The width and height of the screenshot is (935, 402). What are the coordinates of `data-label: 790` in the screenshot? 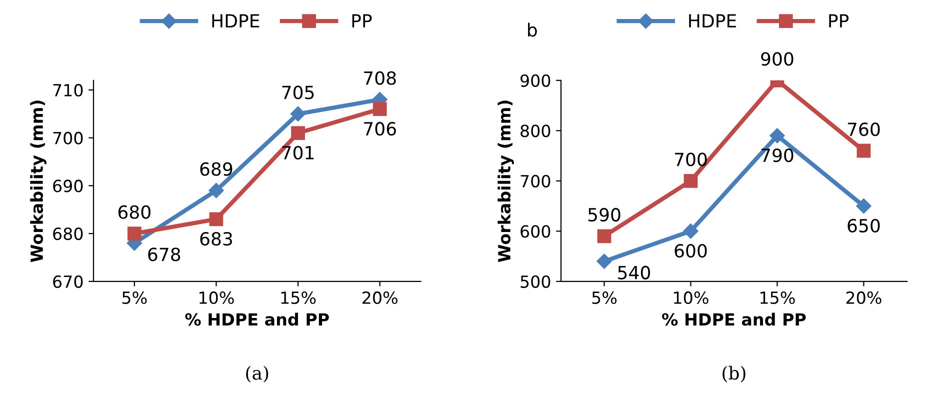 It's located at (777, 155).